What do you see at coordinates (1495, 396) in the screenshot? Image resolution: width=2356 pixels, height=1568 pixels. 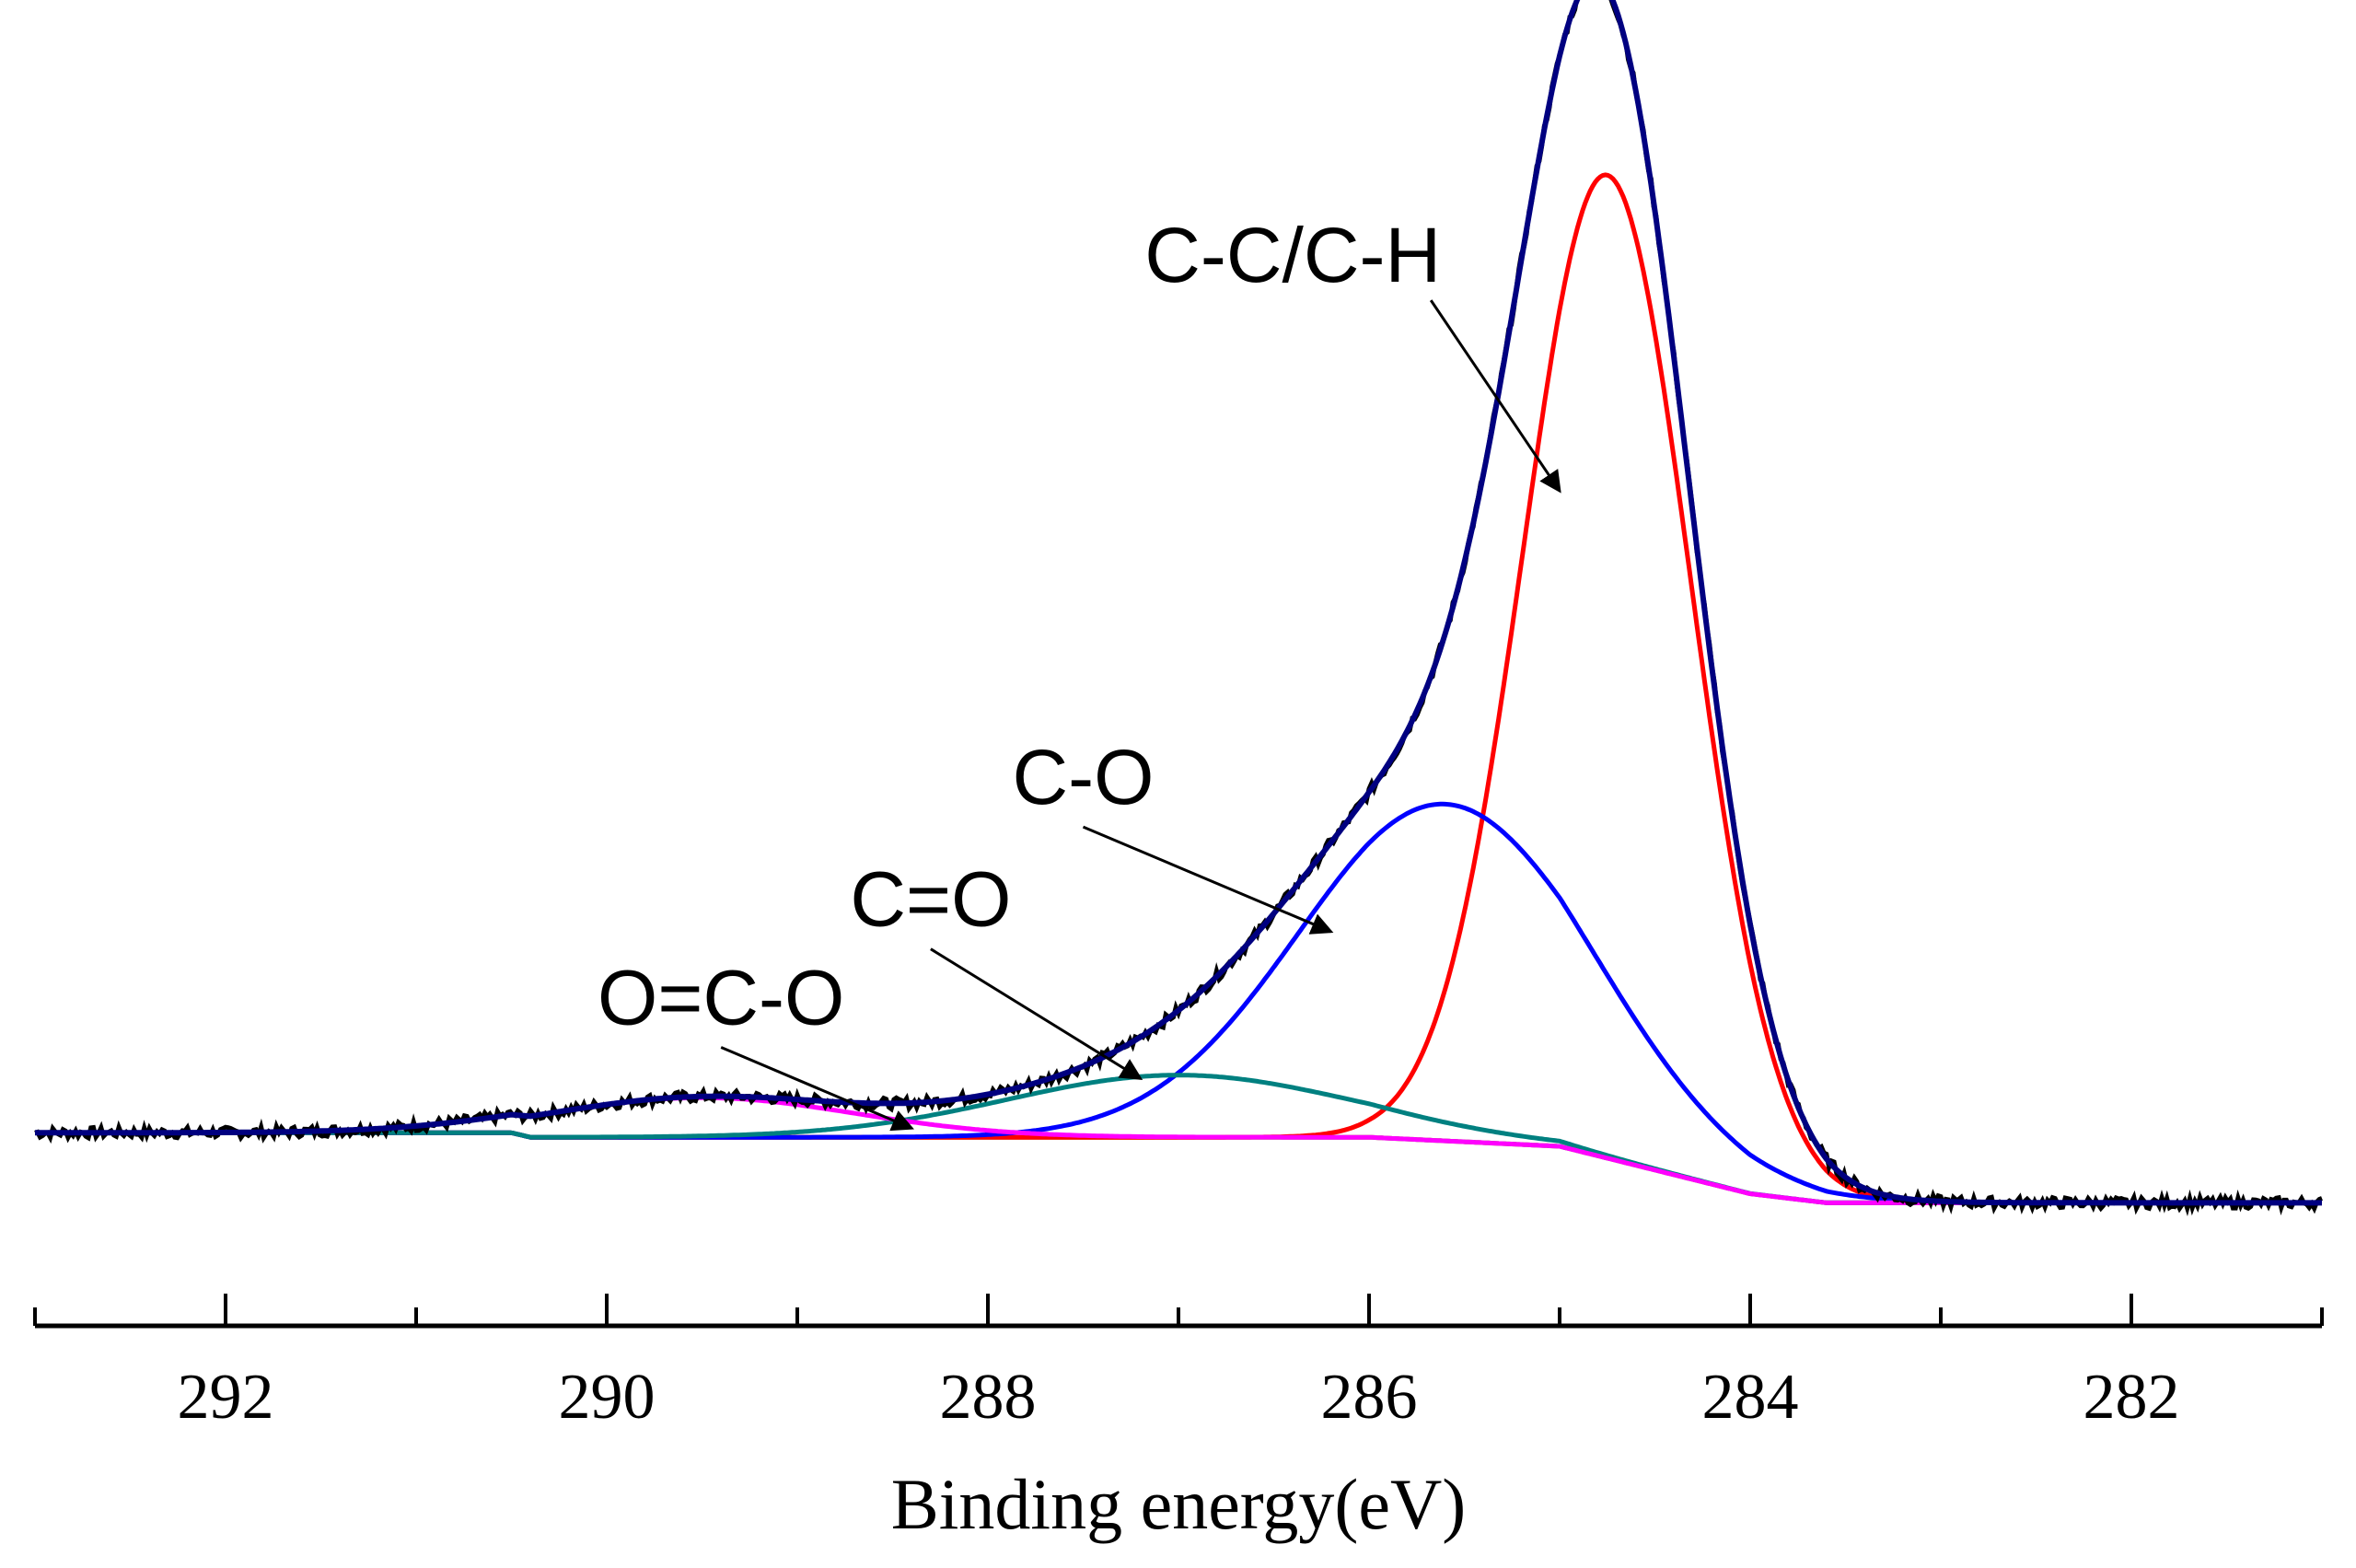 I see `annotation-arrow-c-c-c-h` at bounding box center [1495, 396].